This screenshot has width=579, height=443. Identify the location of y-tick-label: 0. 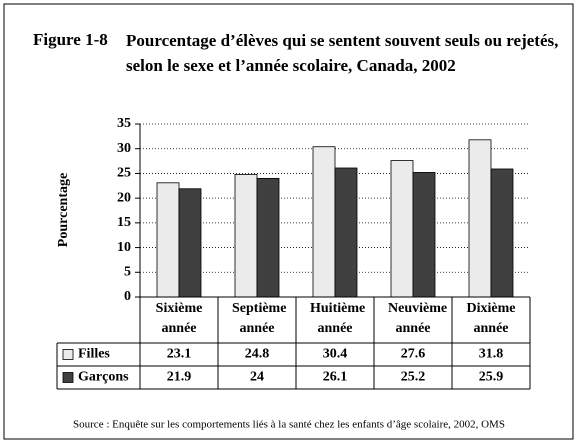
(127, 296).